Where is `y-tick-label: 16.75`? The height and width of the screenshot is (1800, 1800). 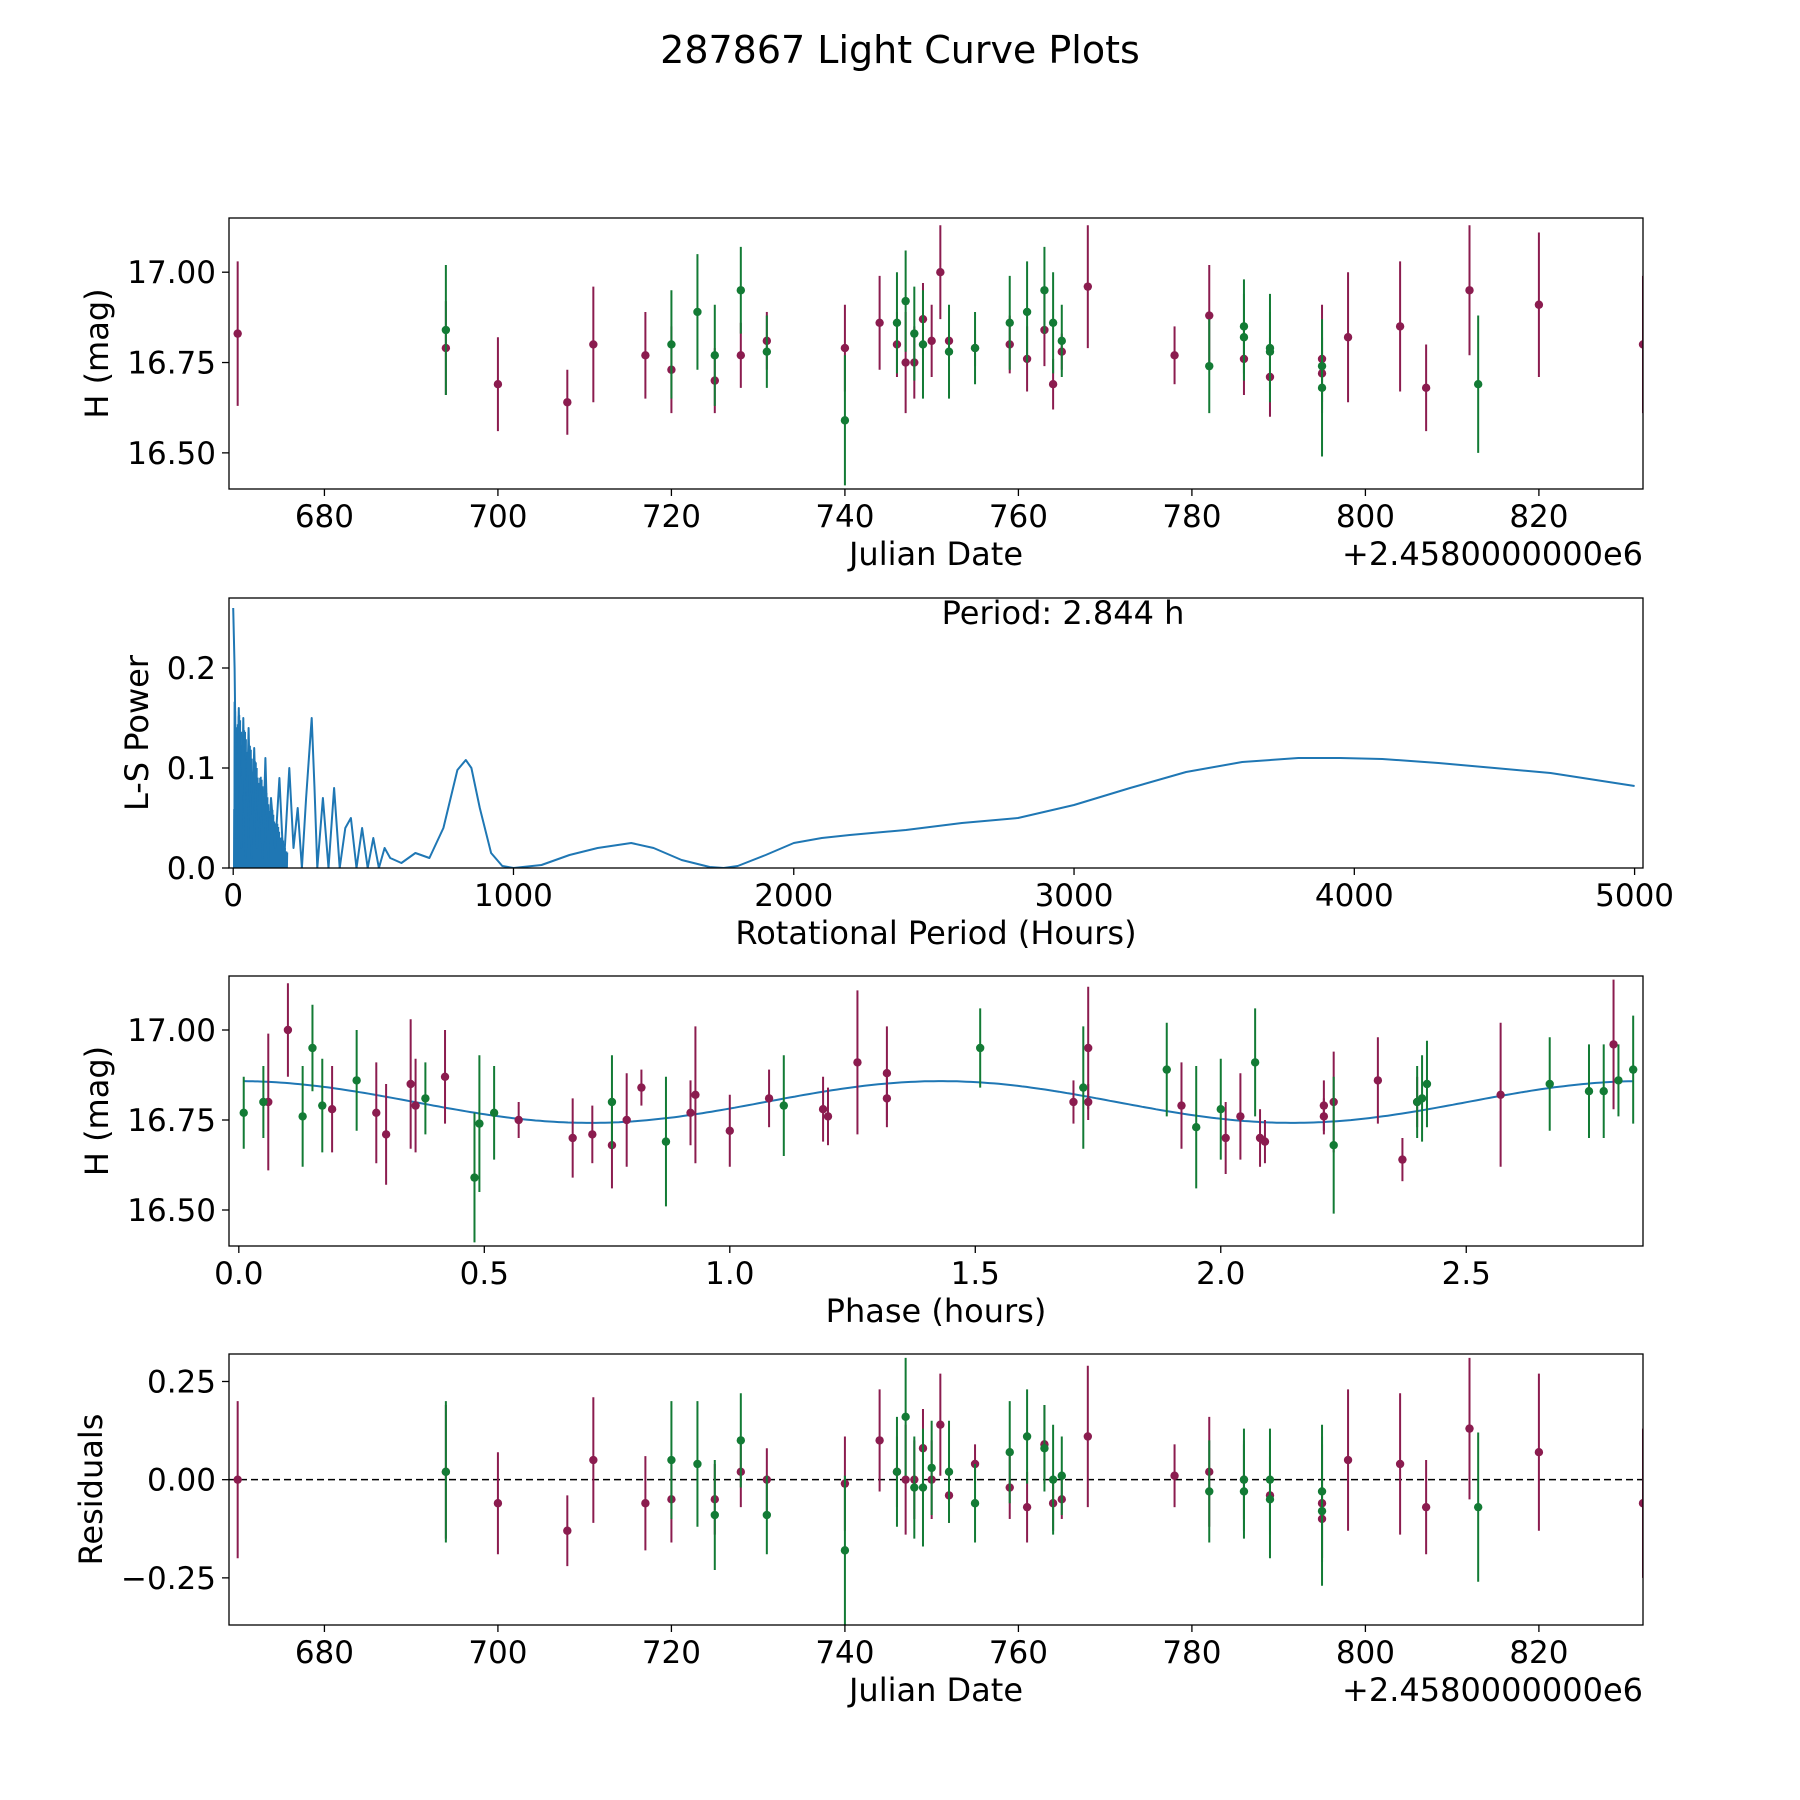 y-tick-label: 16.75 is located at coordinates (171, 364).